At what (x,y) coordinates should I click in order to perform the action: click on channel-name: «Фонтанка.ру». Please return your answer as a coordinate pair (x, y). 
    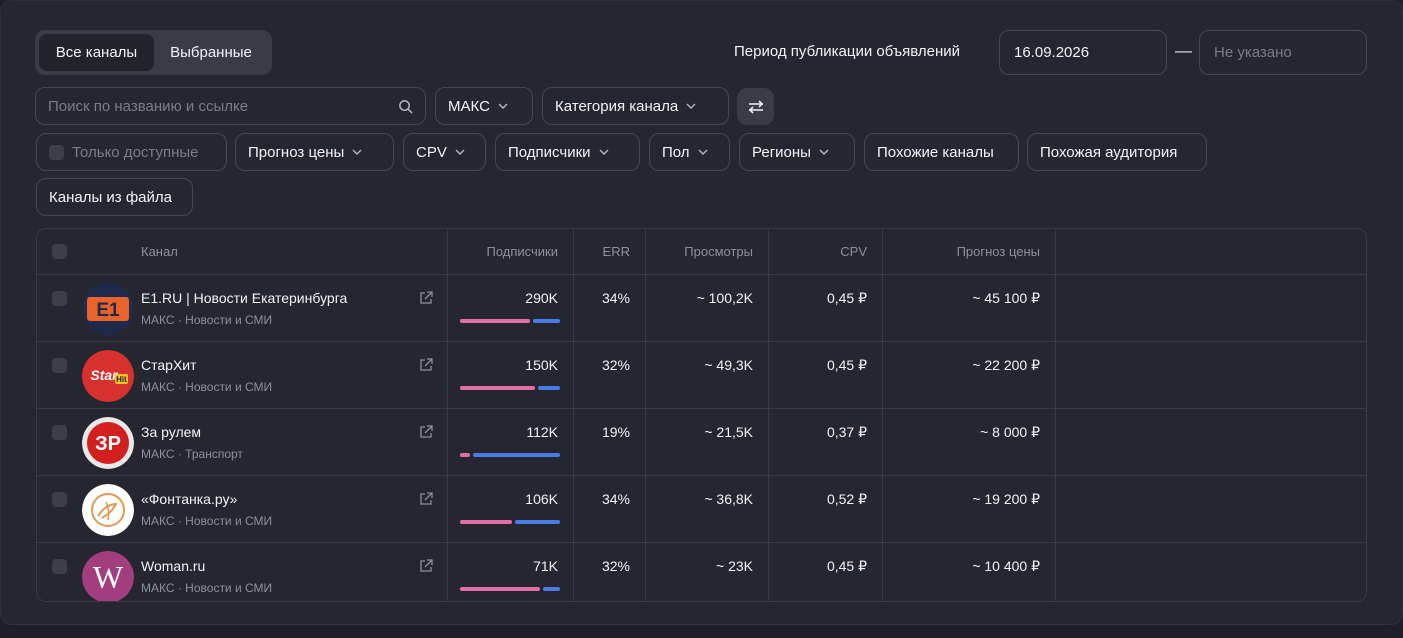
    Looking at the image, I should click on (189, 499).